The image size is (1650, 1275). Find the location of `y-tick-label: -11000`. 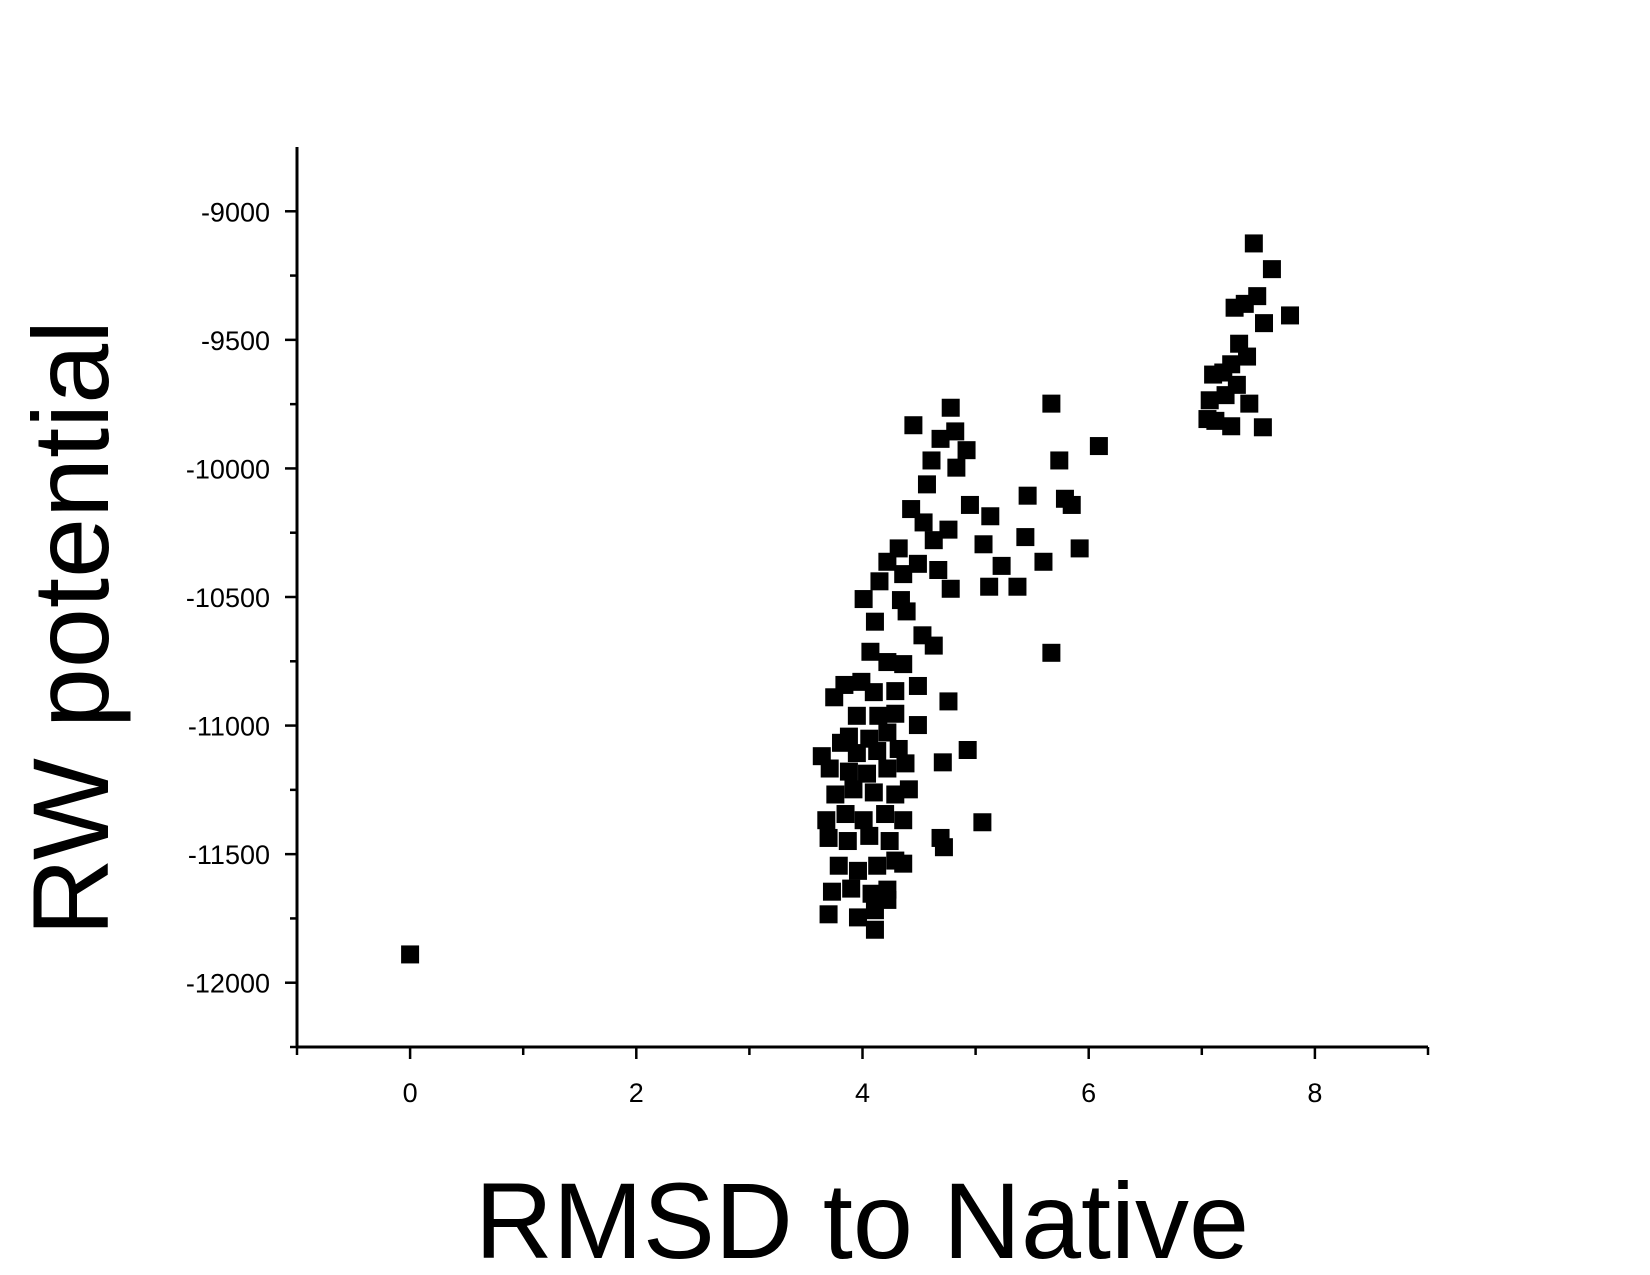

y-tick-label: -11000 is located at coordinates (229, 727).